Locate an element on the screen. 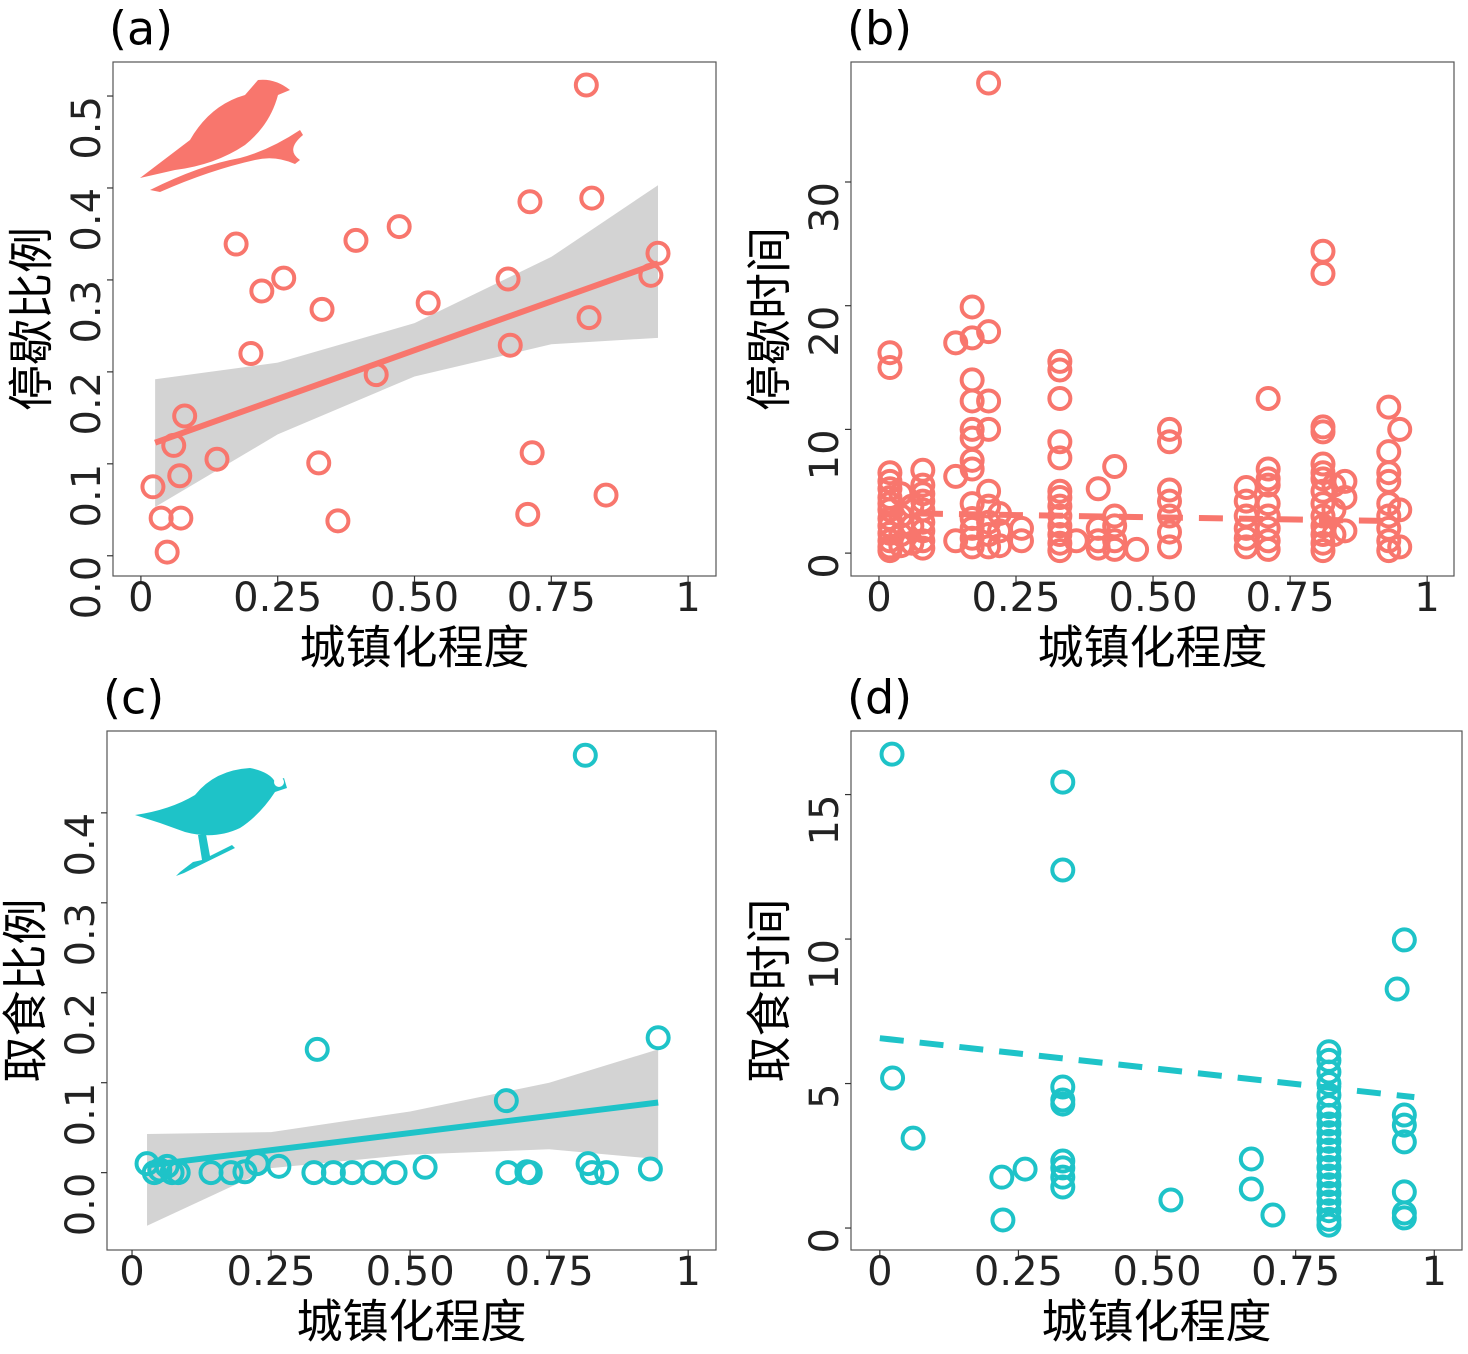 Image resolution: width=1468 pixels, height=1354 pixels. y-tick-label: 20 is located at coordinates (825, 331).